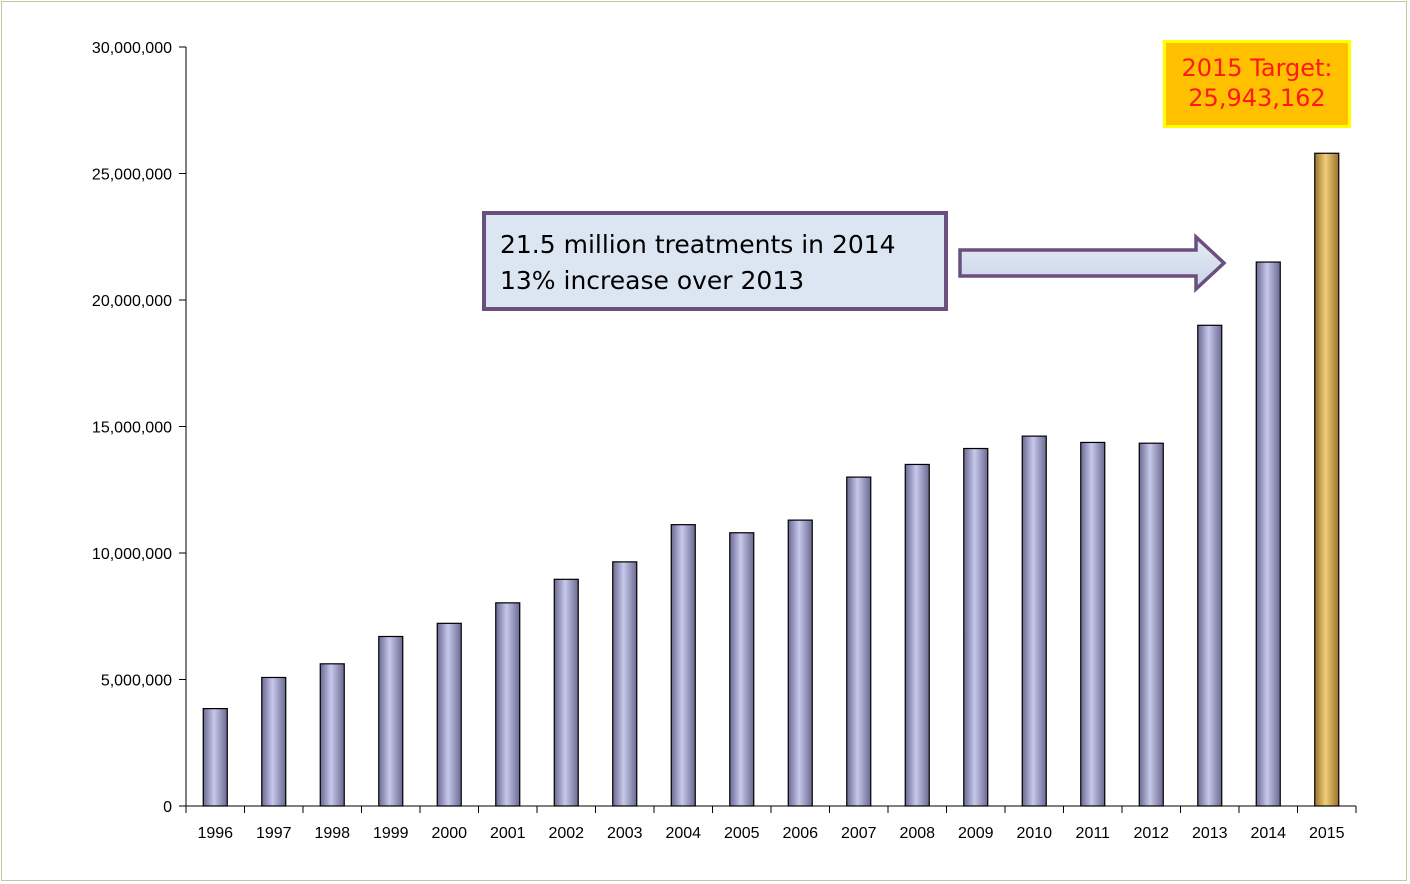 Image resolution: width=1410 pixels, height=884 pixels. Describe the element at coordinates (391, 721) in the screenshot. I see `bar-1999` at that location.